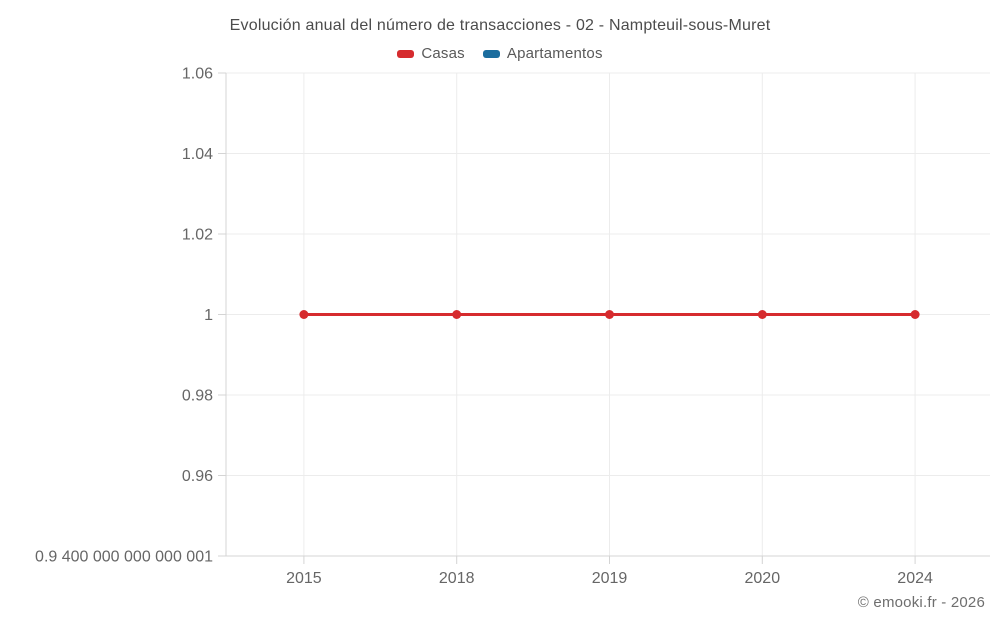  Describe the element at coordinates (197, 74) in the screenshot. I see `y-axis-tick-label: 1.06` at that location.